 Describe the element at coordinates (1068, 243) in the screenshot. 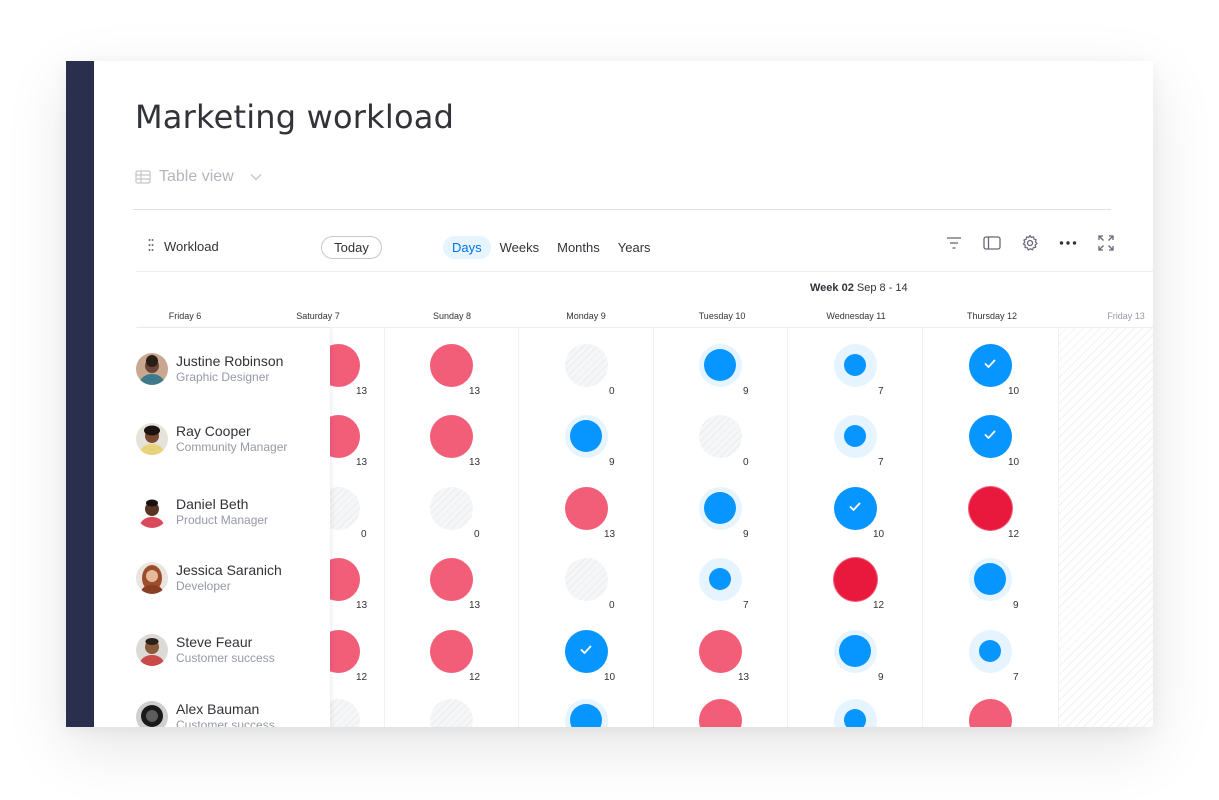

I see `more-icon` at that location.